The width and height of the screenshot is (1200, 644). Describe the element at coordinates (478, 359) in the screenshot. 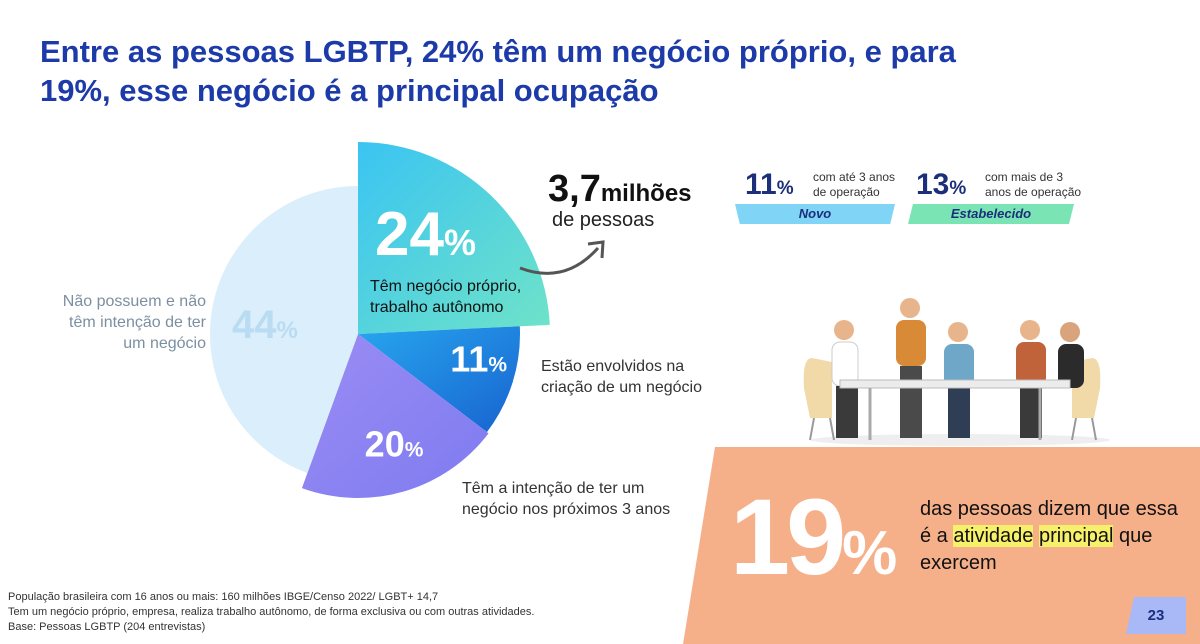

I see `pie-slice-creating-business-pct: 11%` at that location.